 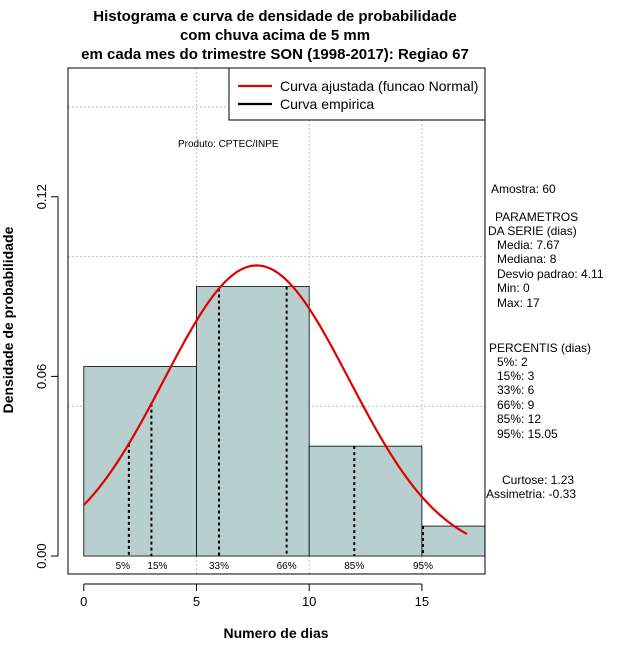 What do you see at coordinates (41, 196) in the screenshot?
I see `y-tick-label-2: 0.12` at bounding box center [41, 196].